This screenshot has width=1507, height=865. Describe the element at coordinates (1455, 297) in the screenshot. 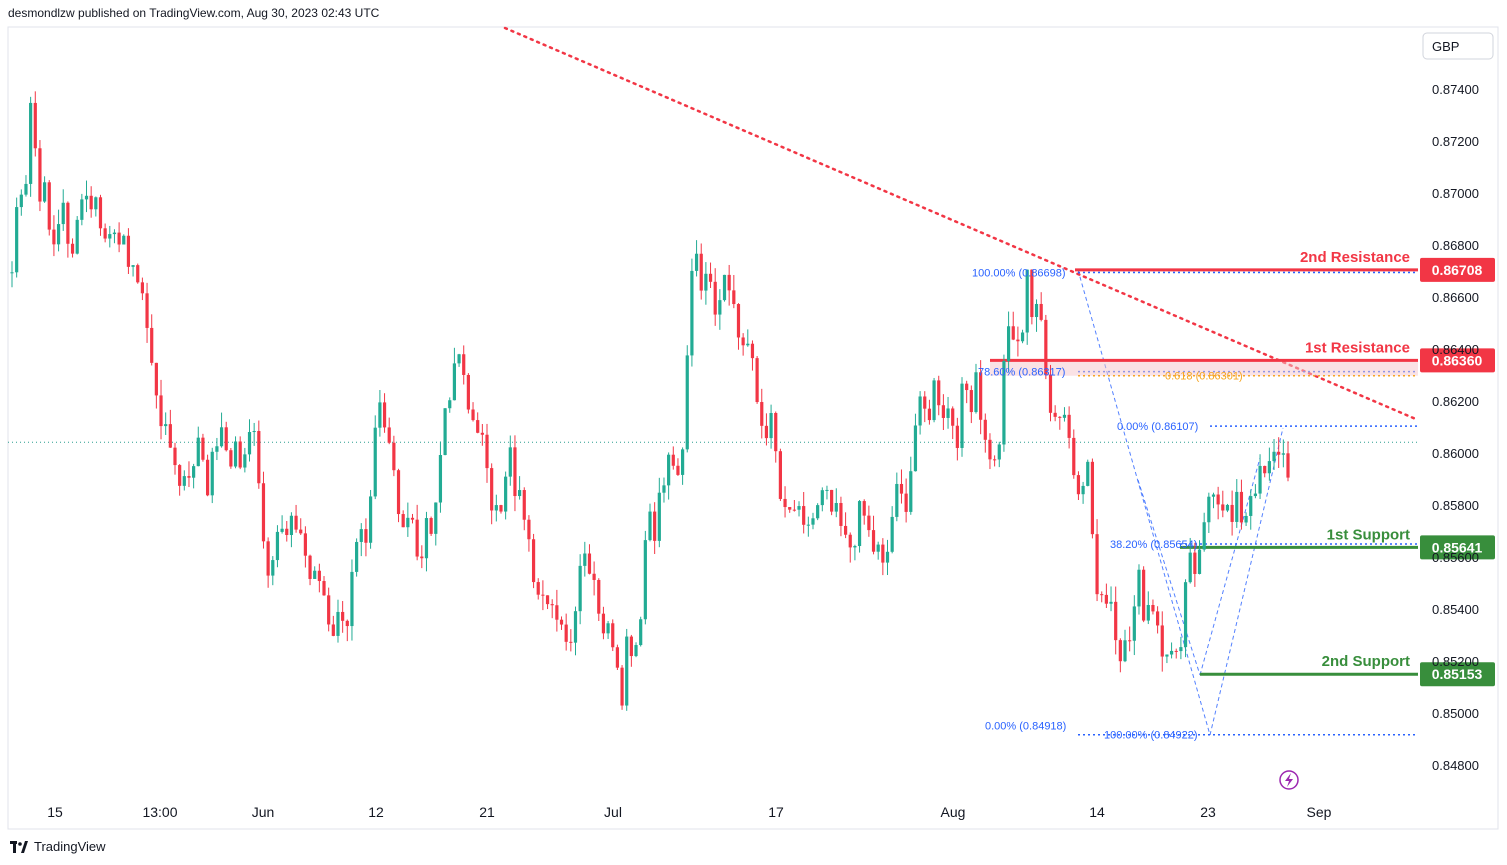

I see `y-tick-label: 0.86600` at that location.